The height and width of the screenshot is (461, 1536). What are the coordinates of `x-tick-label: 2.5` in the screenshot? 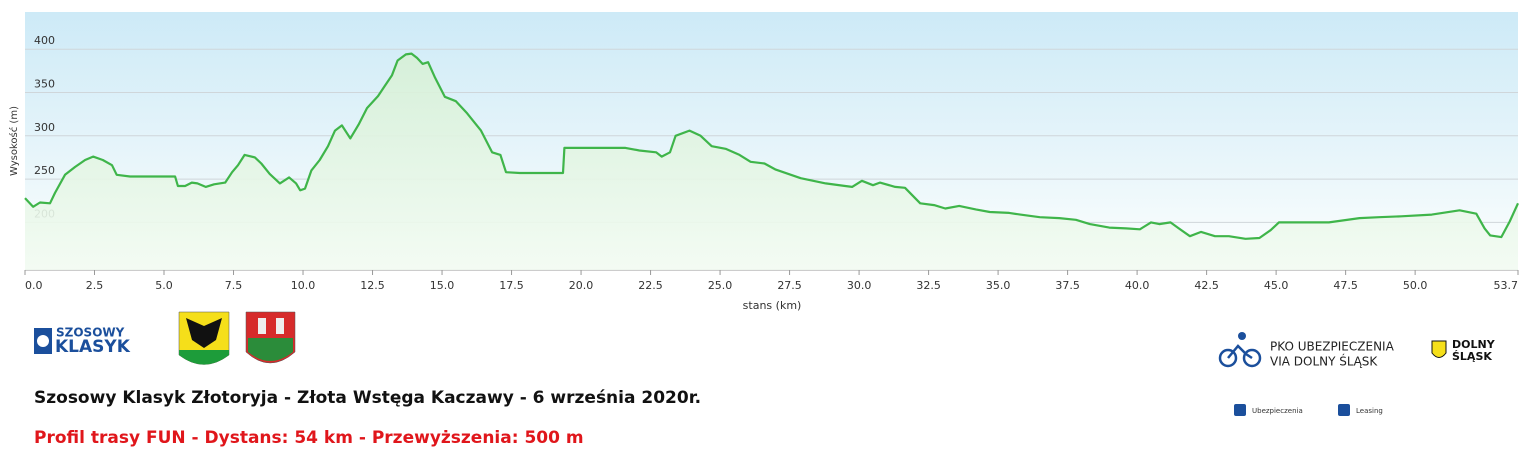 It's located at (95, 285).